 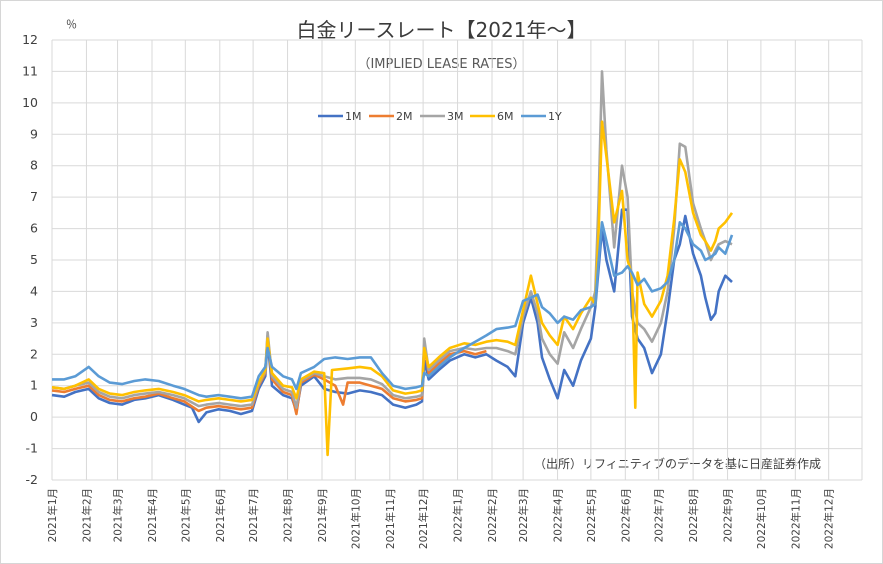 I want to click on y-tick-label: 6, so click(x=34, y=228).